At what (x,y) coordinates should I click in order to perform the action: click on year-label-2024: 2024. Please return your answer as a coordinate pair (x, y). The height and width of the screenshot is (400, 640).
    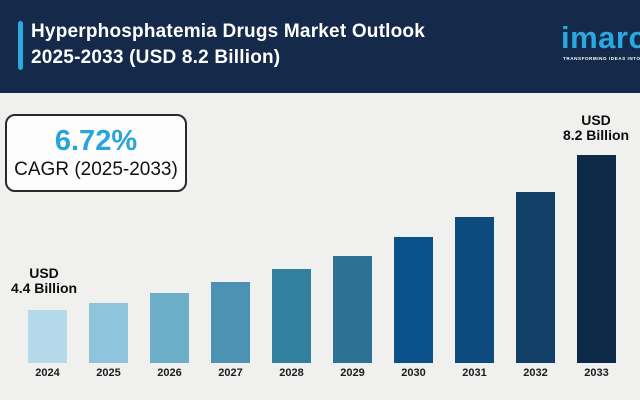
    Looking at the image, I should click on (47, 373).